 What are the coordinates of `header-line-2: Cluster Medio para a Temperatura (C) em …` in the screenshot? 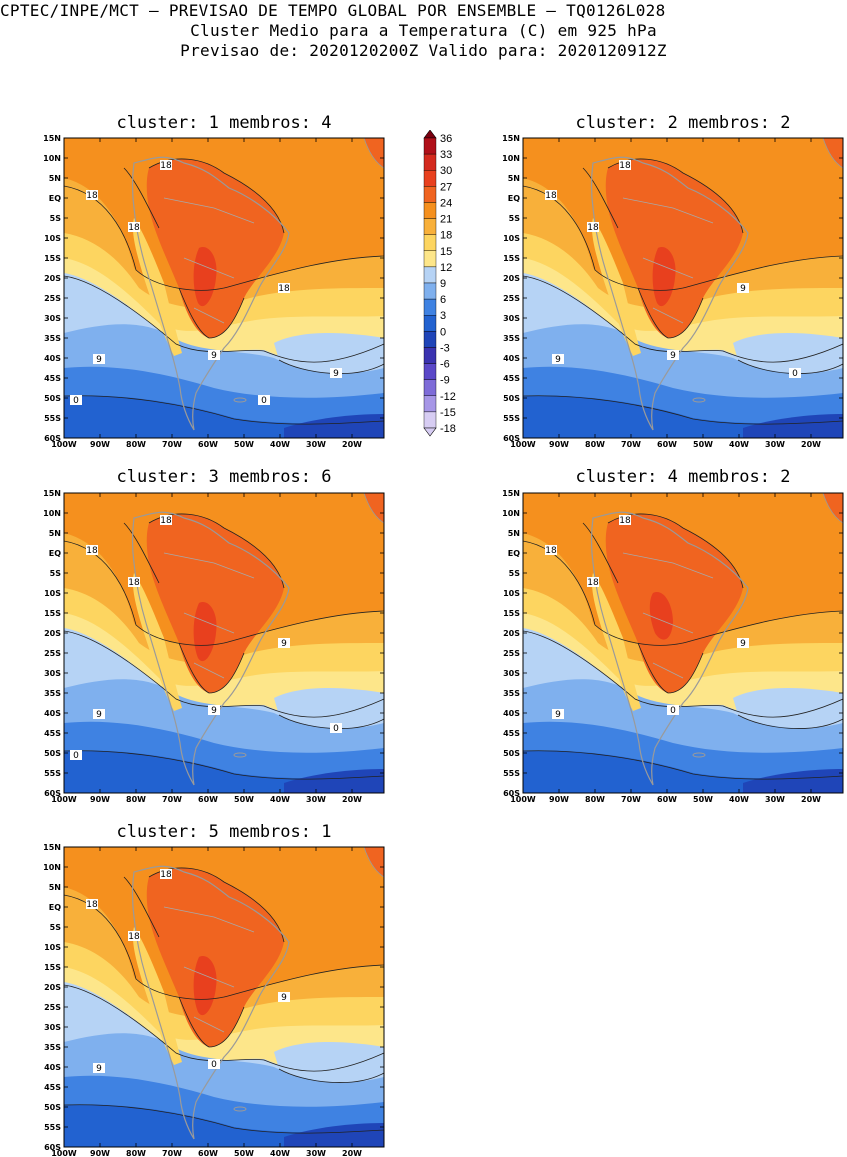 It's located at (423, 30).